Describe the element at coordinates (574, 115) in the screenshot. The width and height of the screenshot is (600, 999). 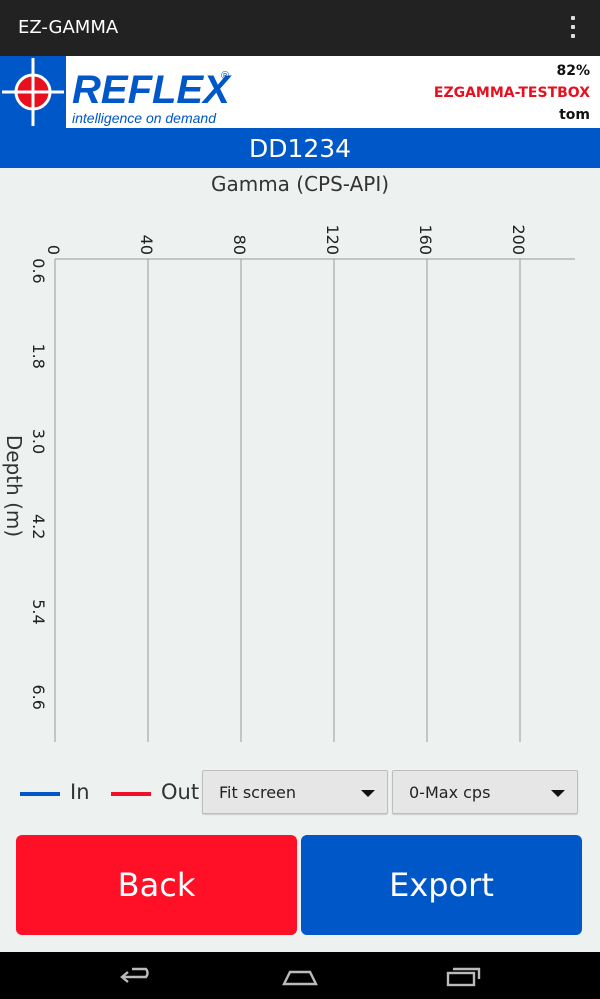
I see `user-name: tom` at that location.